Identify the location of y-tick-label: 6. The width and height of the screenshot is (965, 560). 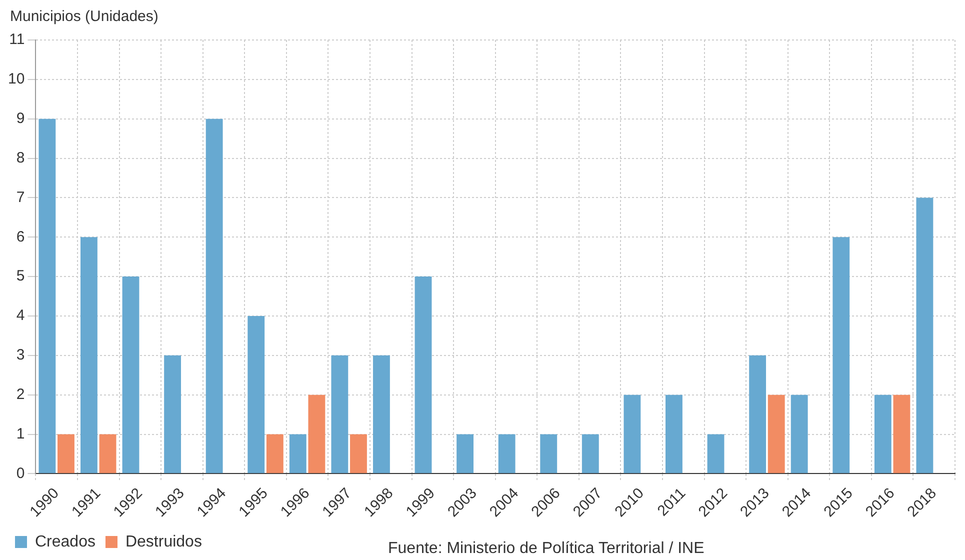
(20, 237).